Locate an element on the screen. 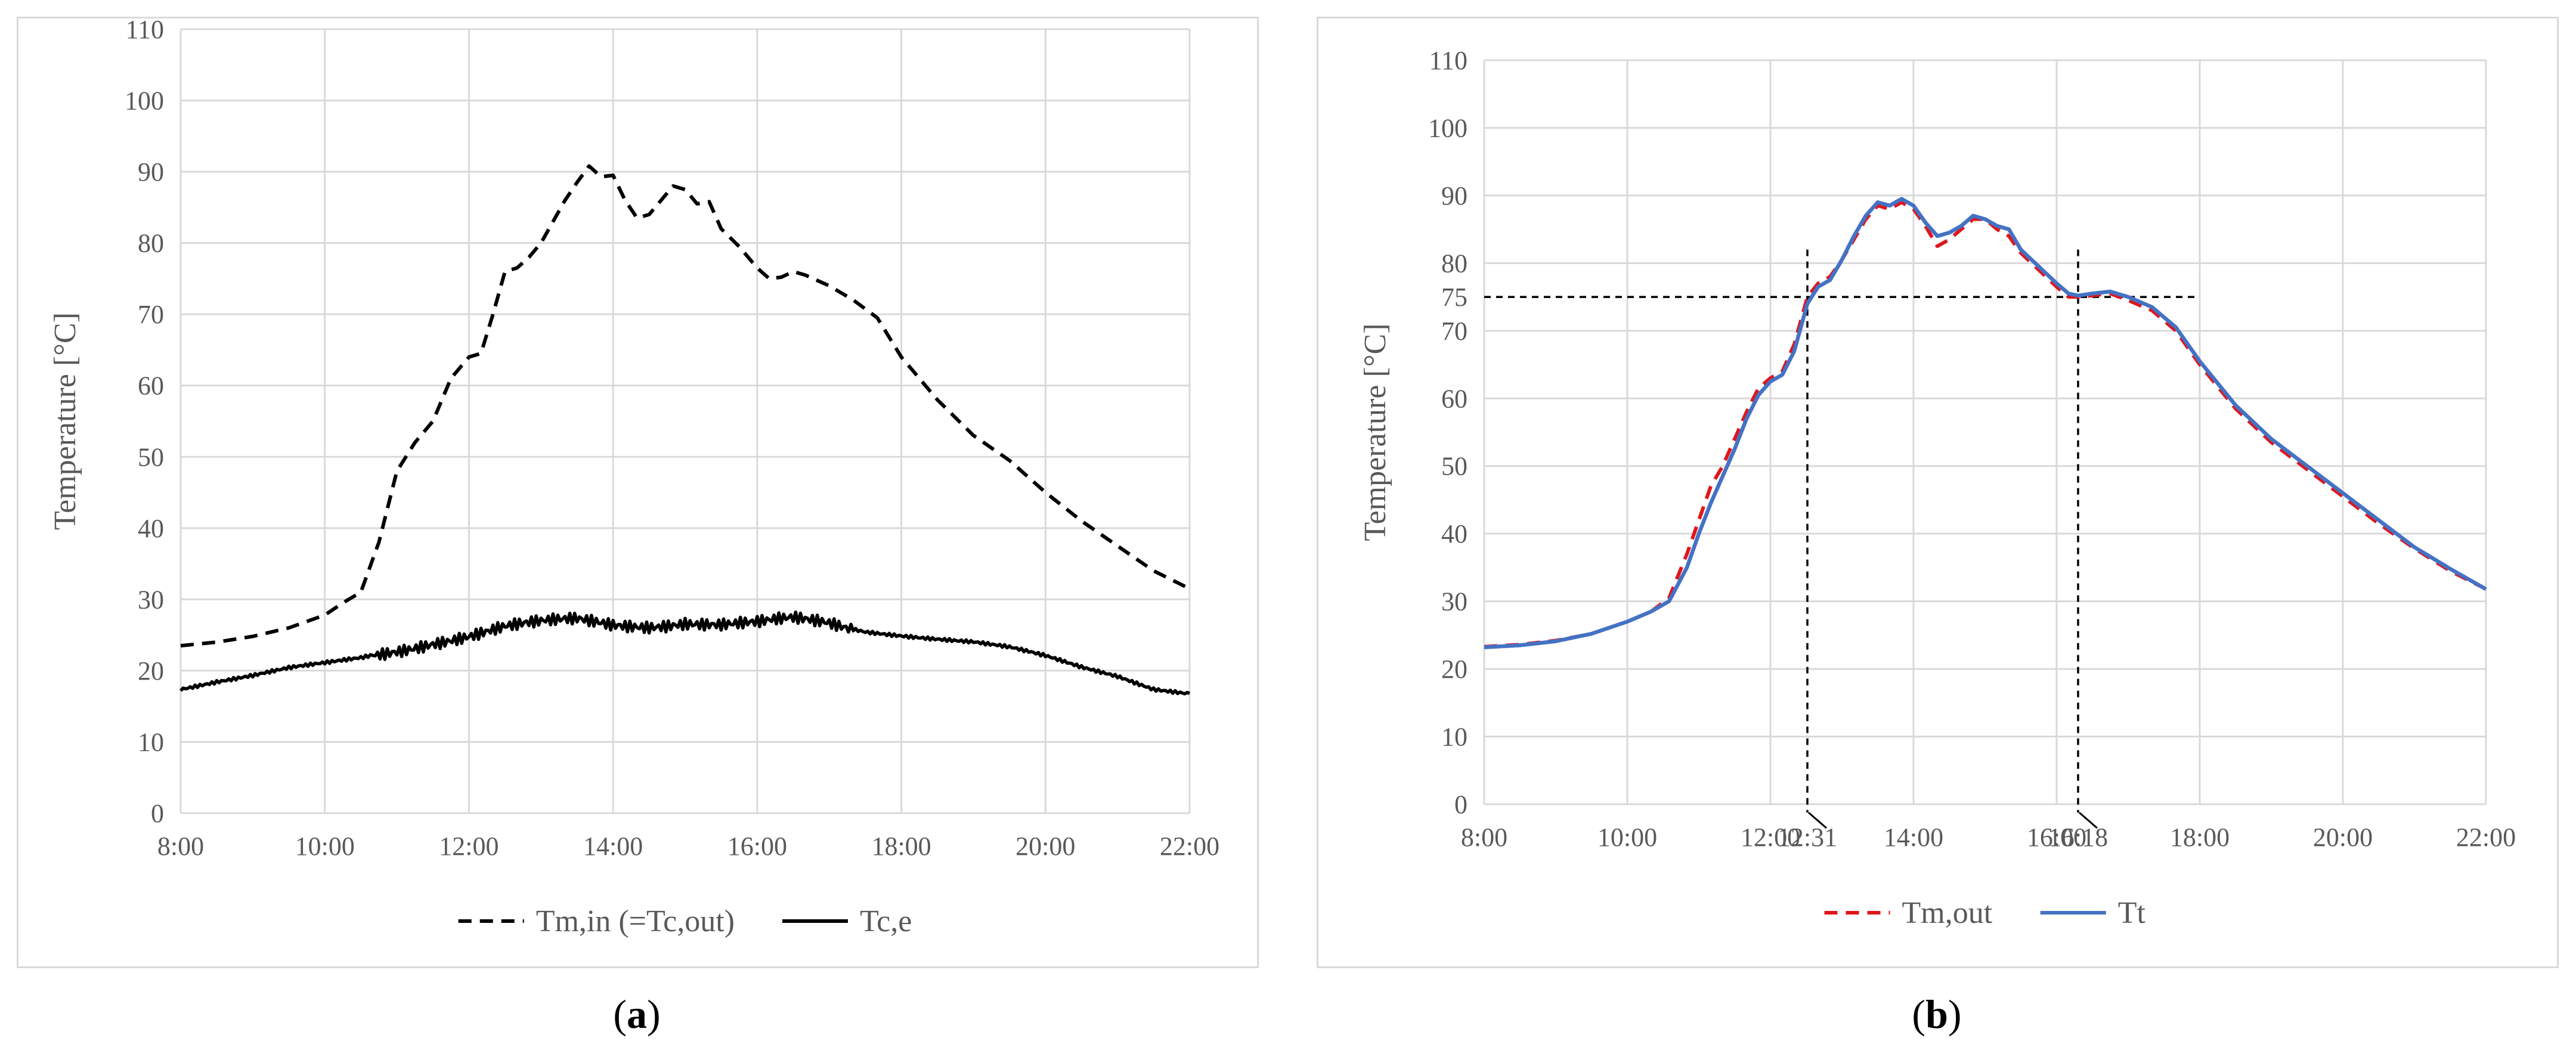 The image size is (2576, 1057). caption-b-open: ( is located at coordinates (1919, 1014).